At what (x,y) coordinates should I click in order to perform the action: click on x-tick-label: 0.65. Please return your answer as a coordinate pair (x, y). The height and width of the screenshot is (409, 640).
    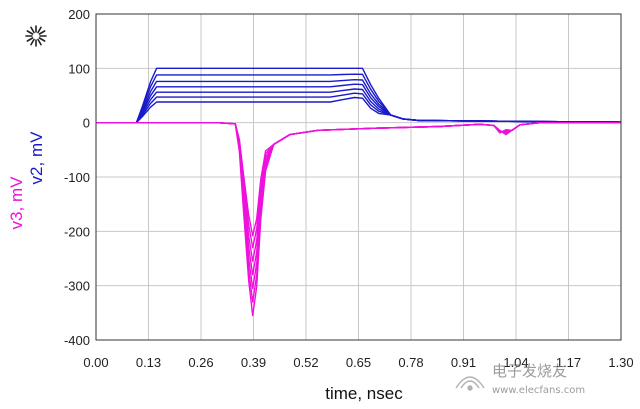
    Looking at the image, I should click on (358, 362).